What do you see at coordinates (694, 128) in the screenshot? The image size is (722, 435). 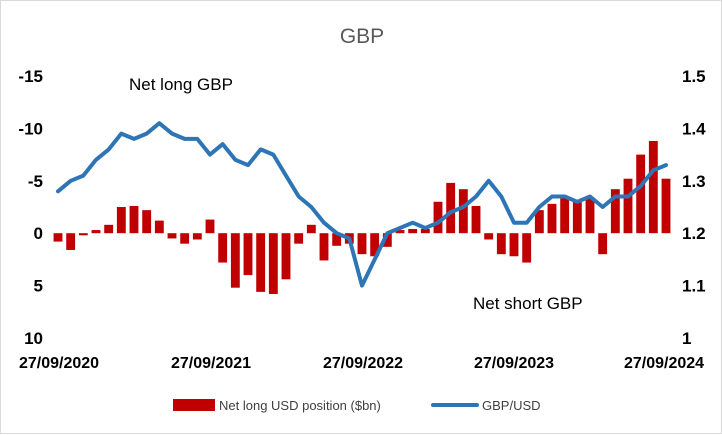 I see `right-tick-label: 1.4` at bounding box center [694, 128].